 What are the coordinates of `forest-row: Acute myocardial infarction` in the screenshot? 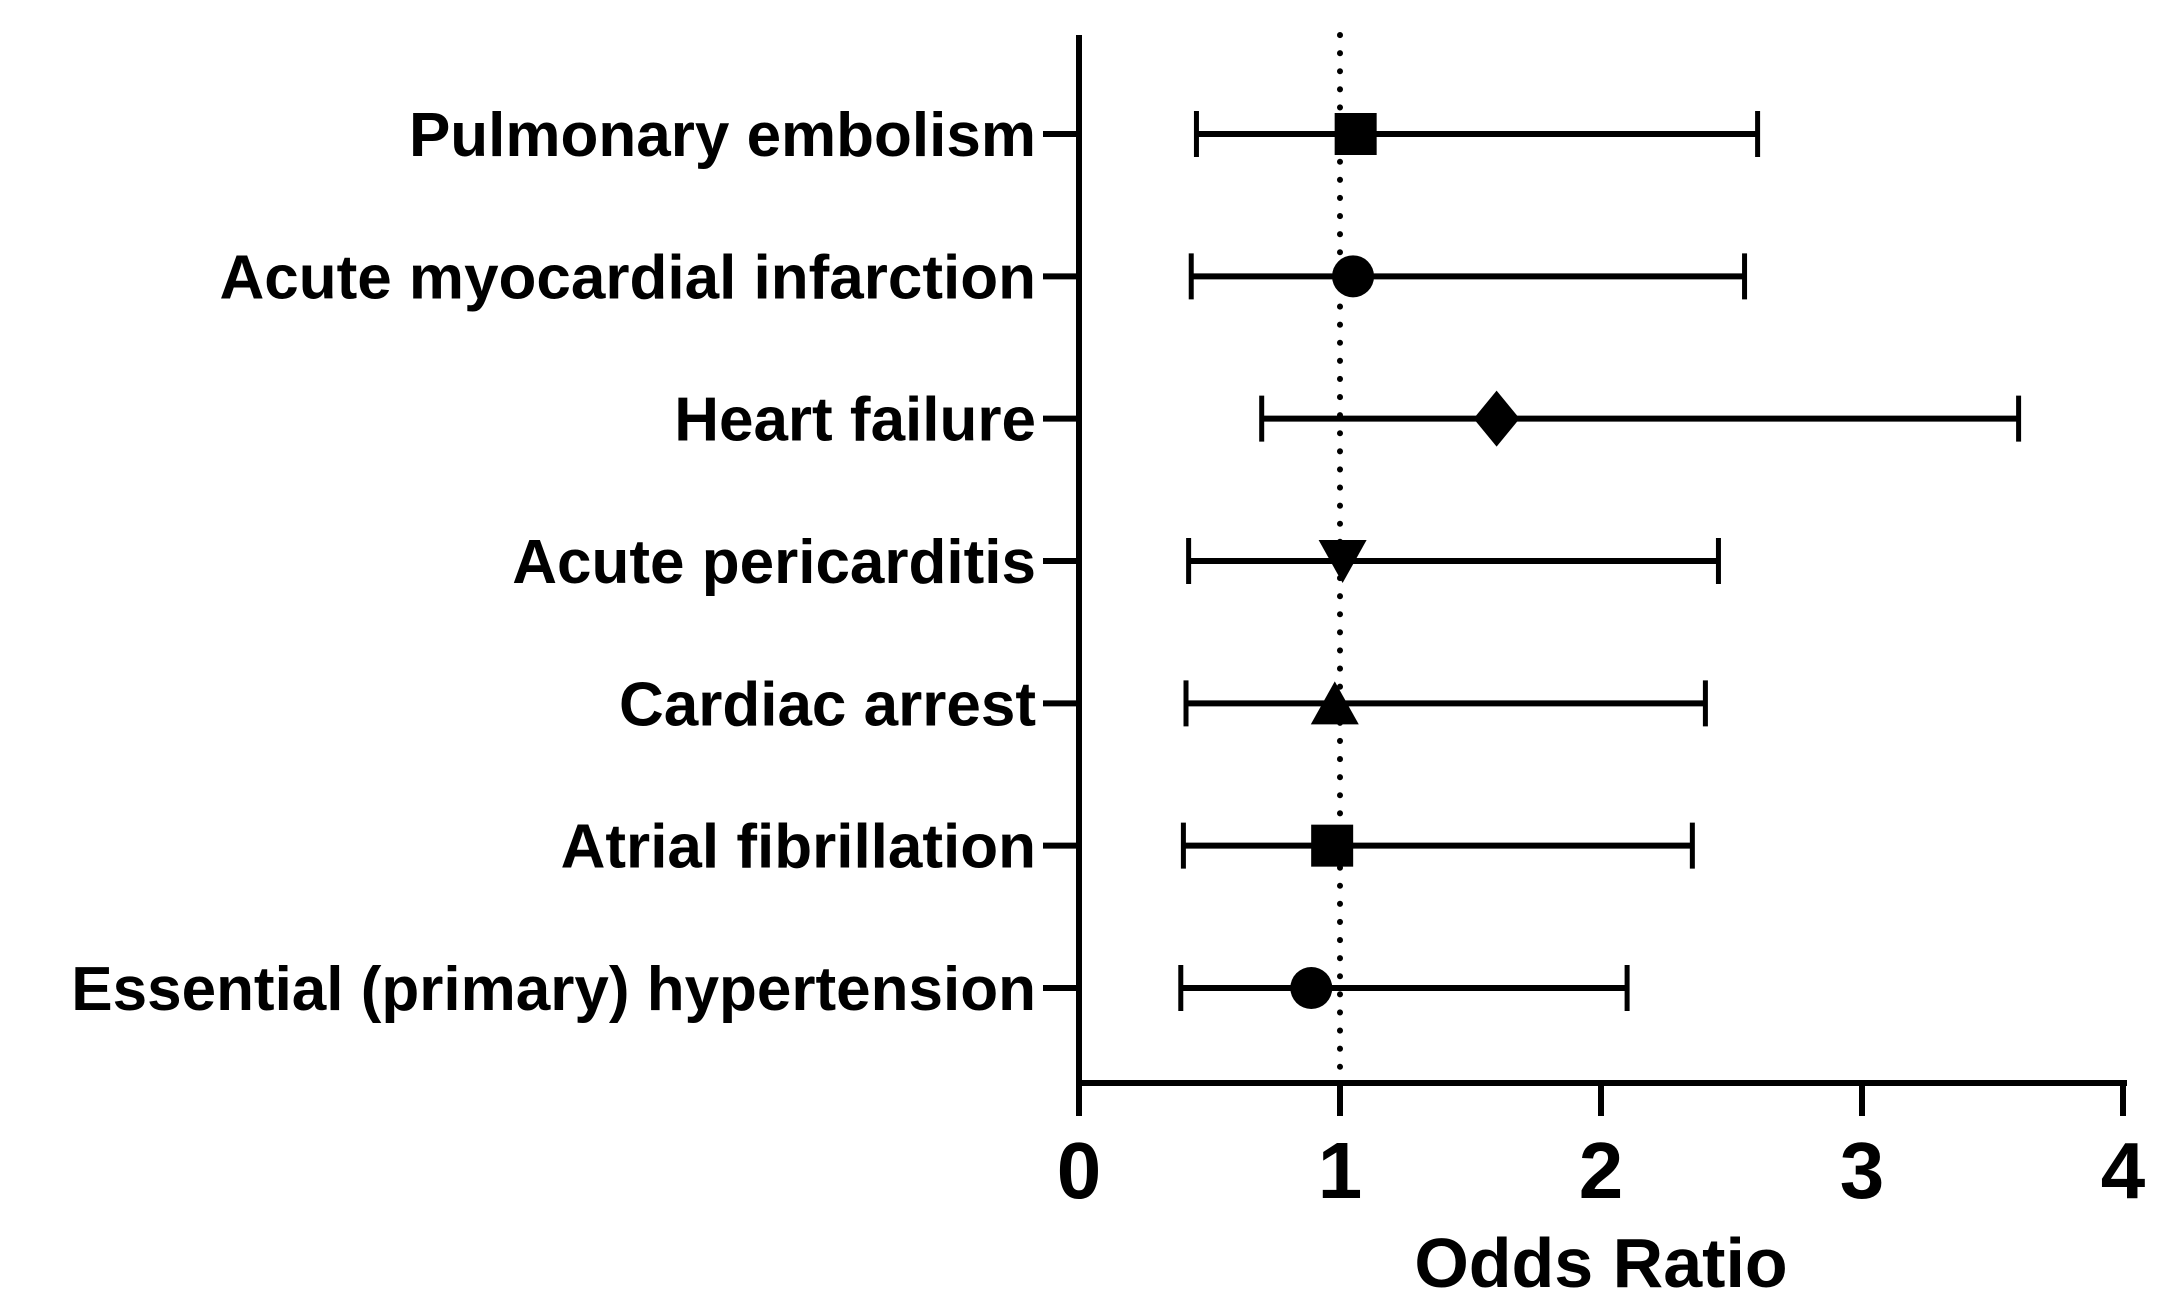 It's located at (983, 277).